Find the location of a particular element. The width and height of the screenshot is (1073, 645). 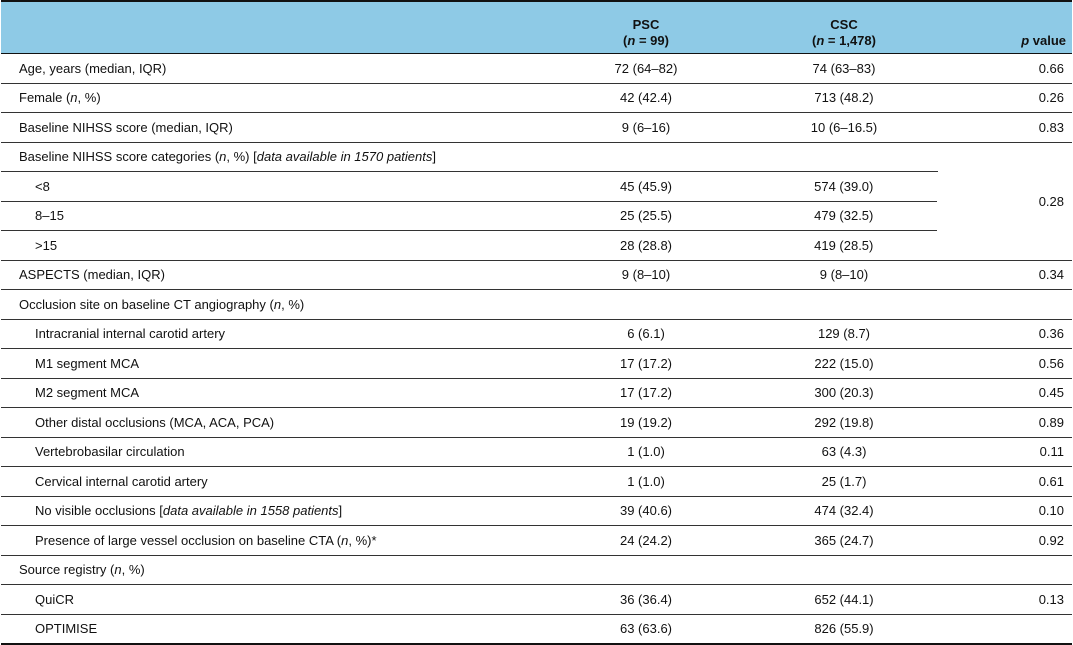

p-cell: 0.28 is located at coordinates (1004, 201).